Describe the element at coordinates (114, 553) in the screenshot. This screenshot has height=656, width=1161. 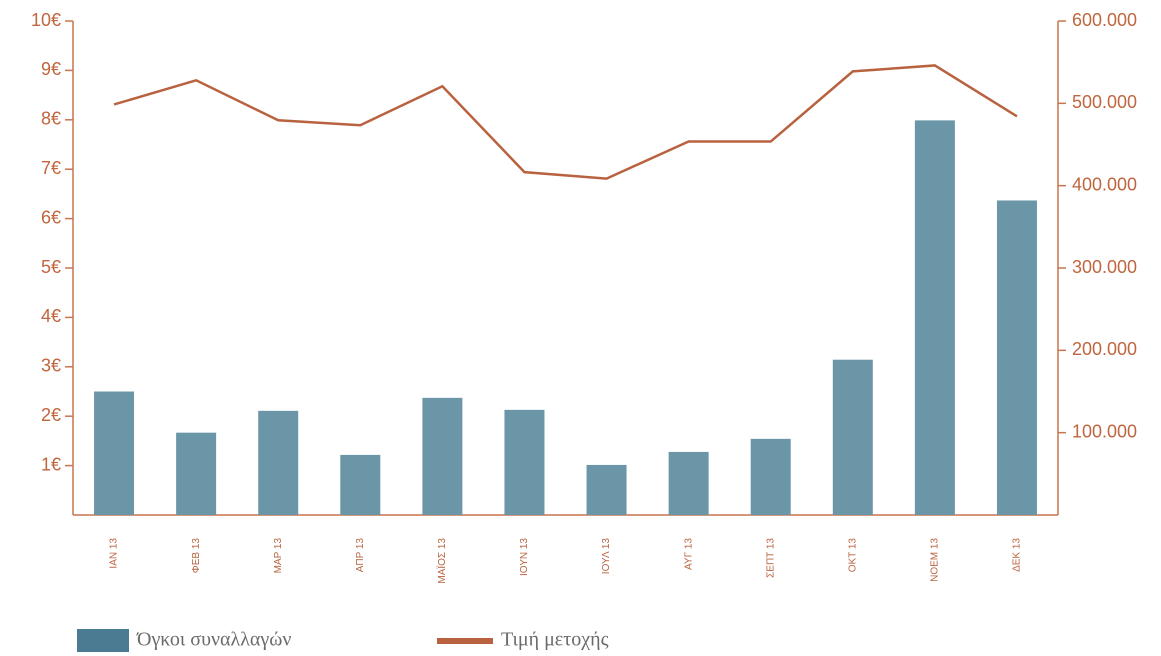
I see `x-tick-label: ΙΑΝ 13` at that location.